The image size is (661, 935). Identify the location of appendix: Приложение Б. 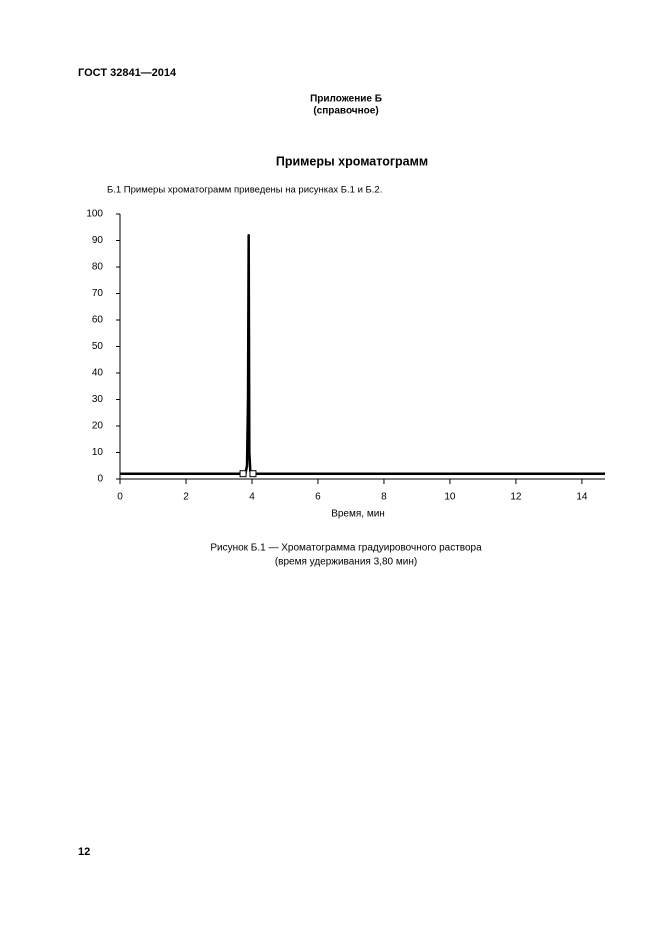
(346, 99).